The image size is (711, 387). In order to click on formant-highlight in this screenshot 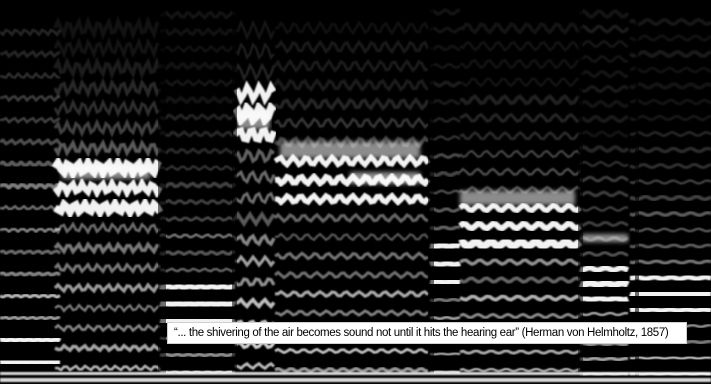, I will do `click(350, 150)`.